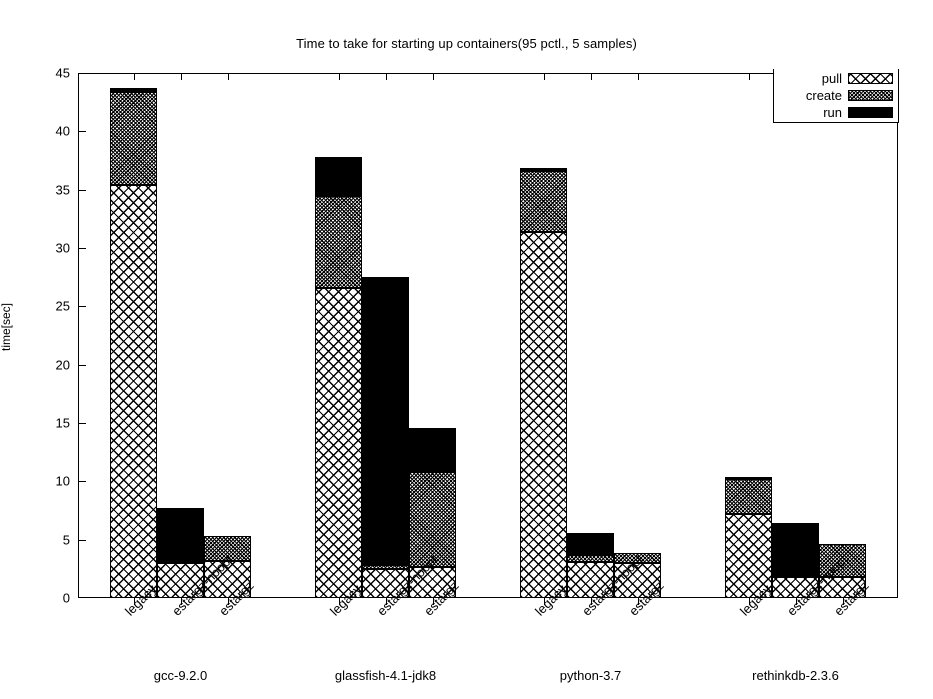 This screenshot has height=699, width=933. I want to click on legend: pull create run, so click(836, 96).